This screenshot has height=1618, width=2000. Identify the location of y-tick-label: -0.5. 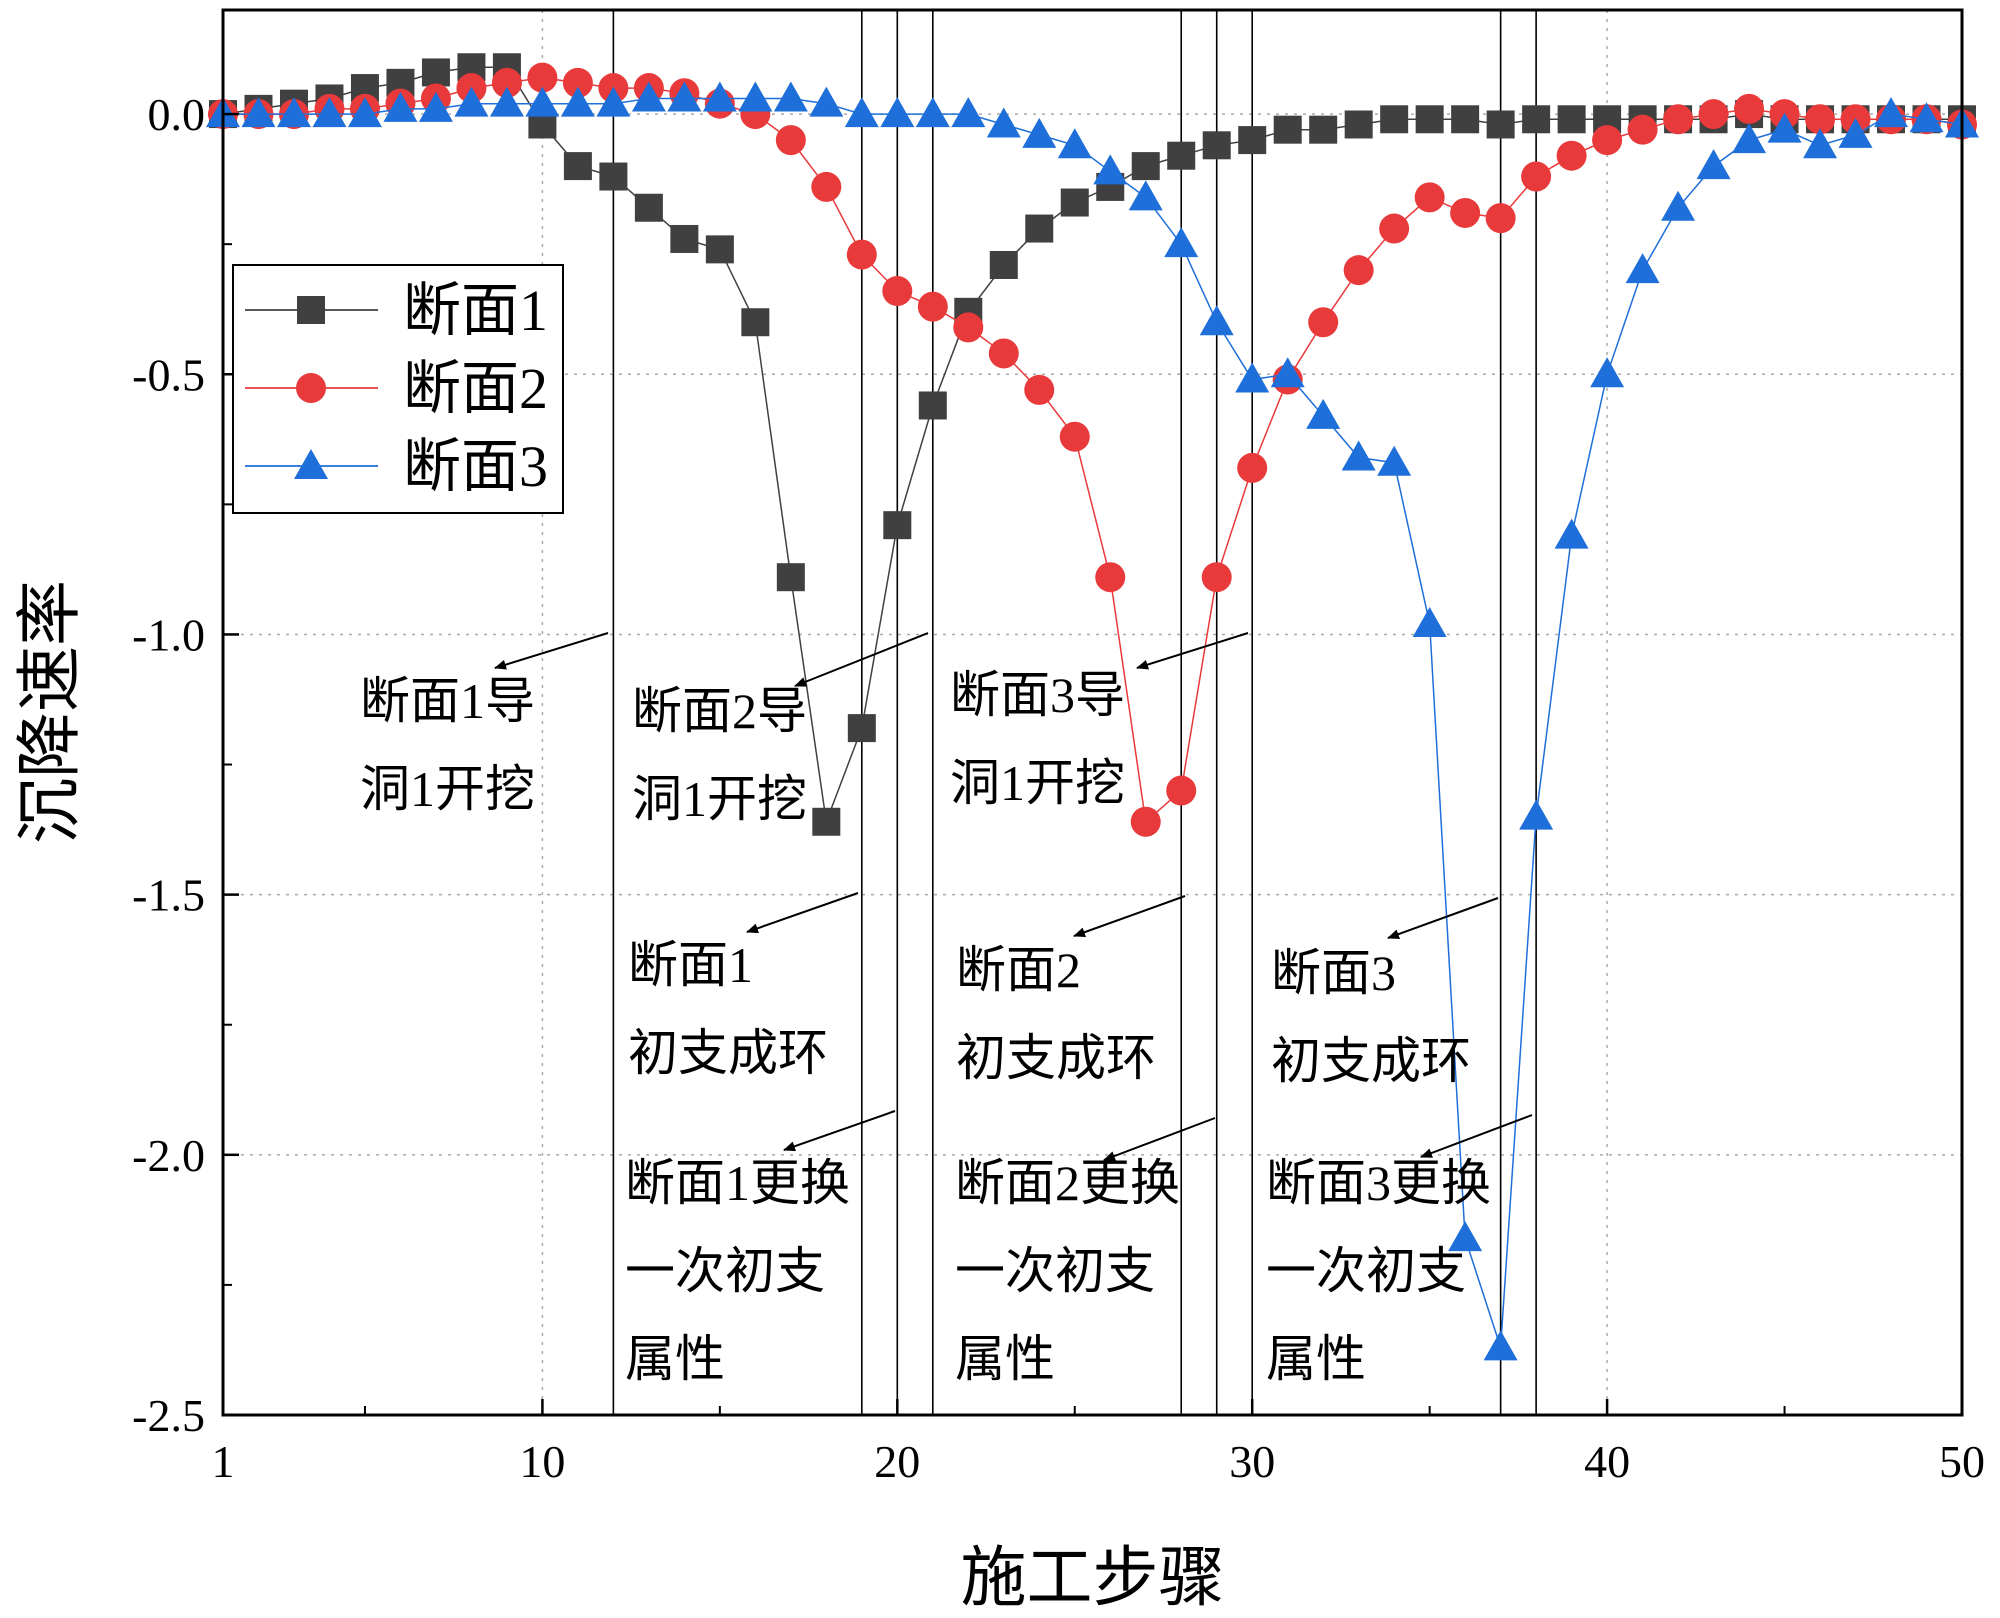
(168, 374).